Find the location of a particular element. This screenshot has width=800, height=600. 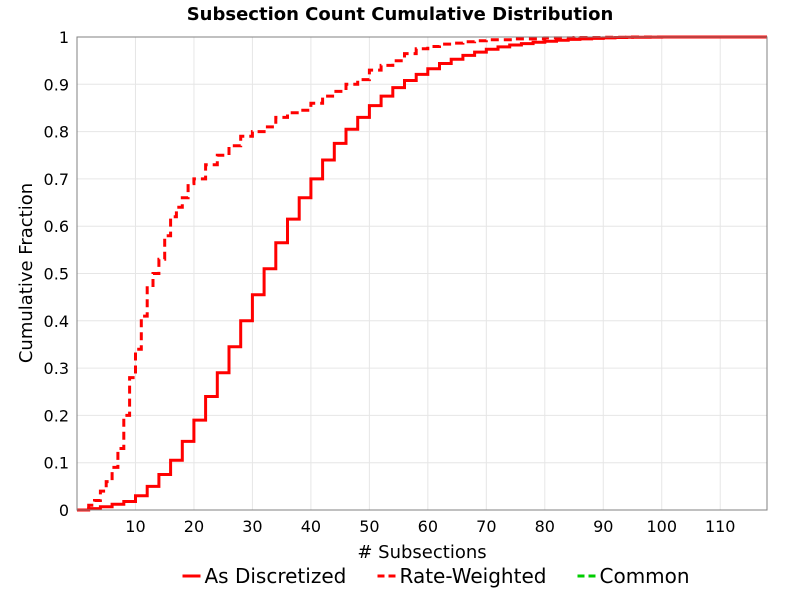

y-tick-label: 0 is located at coordinates (64, 510).